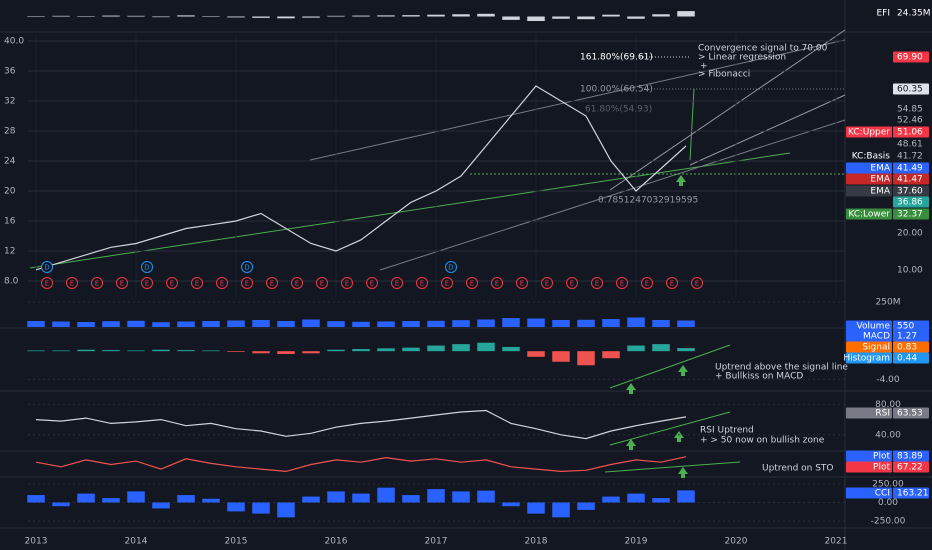 Image resolution: width=932 pixels, height=550 pixels. Describe the element at coordinates (436, 542) in the screenshot. I see `x-tick-label: 2017` at that location.